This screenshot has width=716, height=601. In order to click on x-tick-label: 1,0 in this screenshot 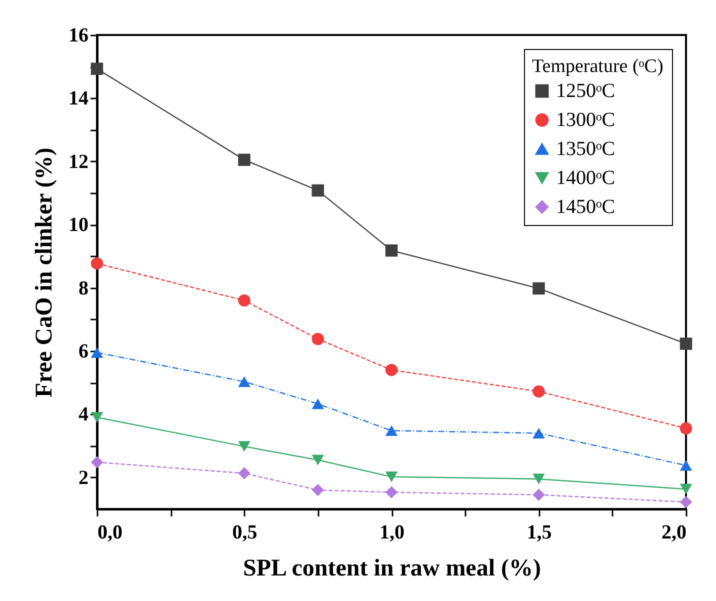, I will do `click(392, 533)`.